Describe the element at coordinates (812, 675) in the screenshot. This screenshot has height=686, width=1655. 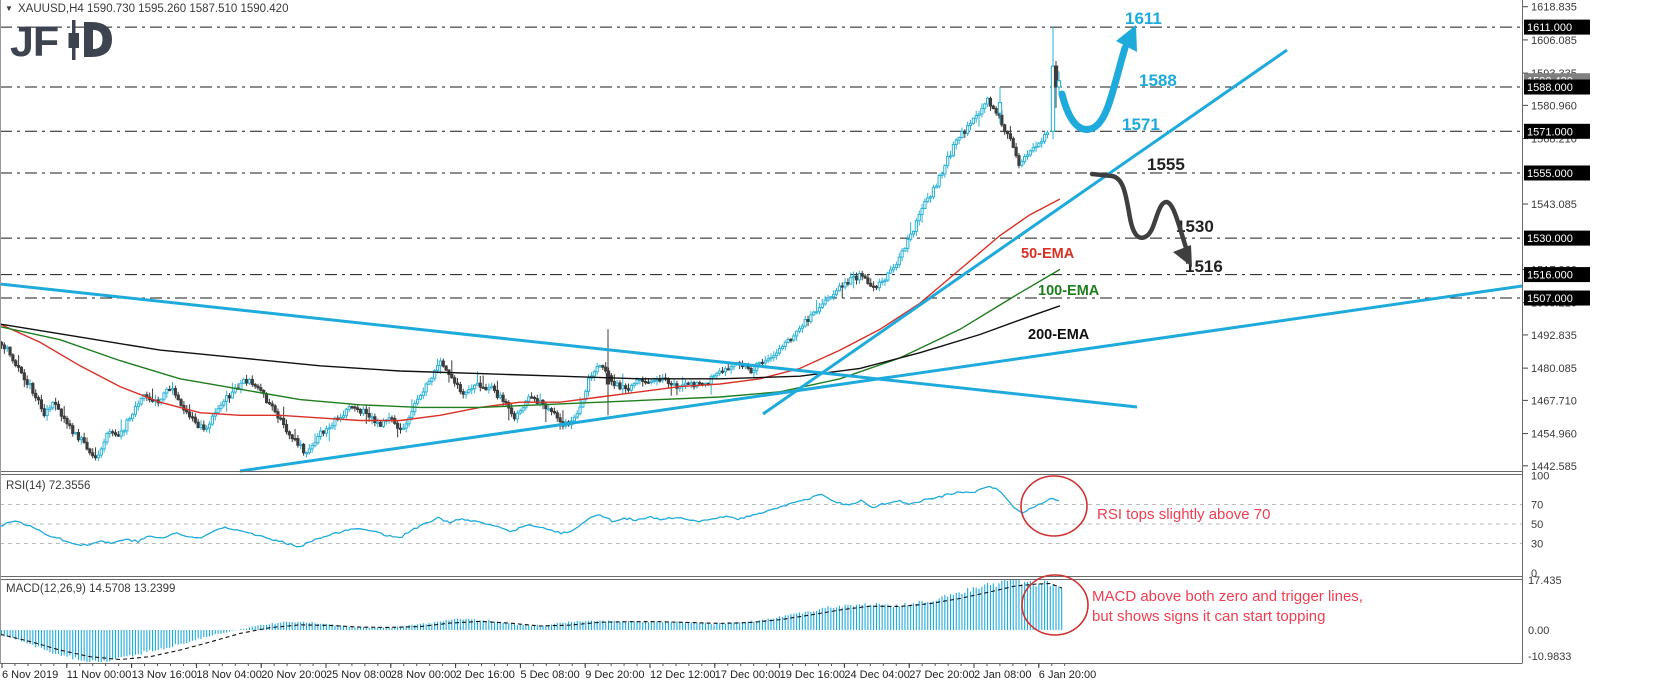
I see `time-axis-label: 19 Dec 16:00` at that location.